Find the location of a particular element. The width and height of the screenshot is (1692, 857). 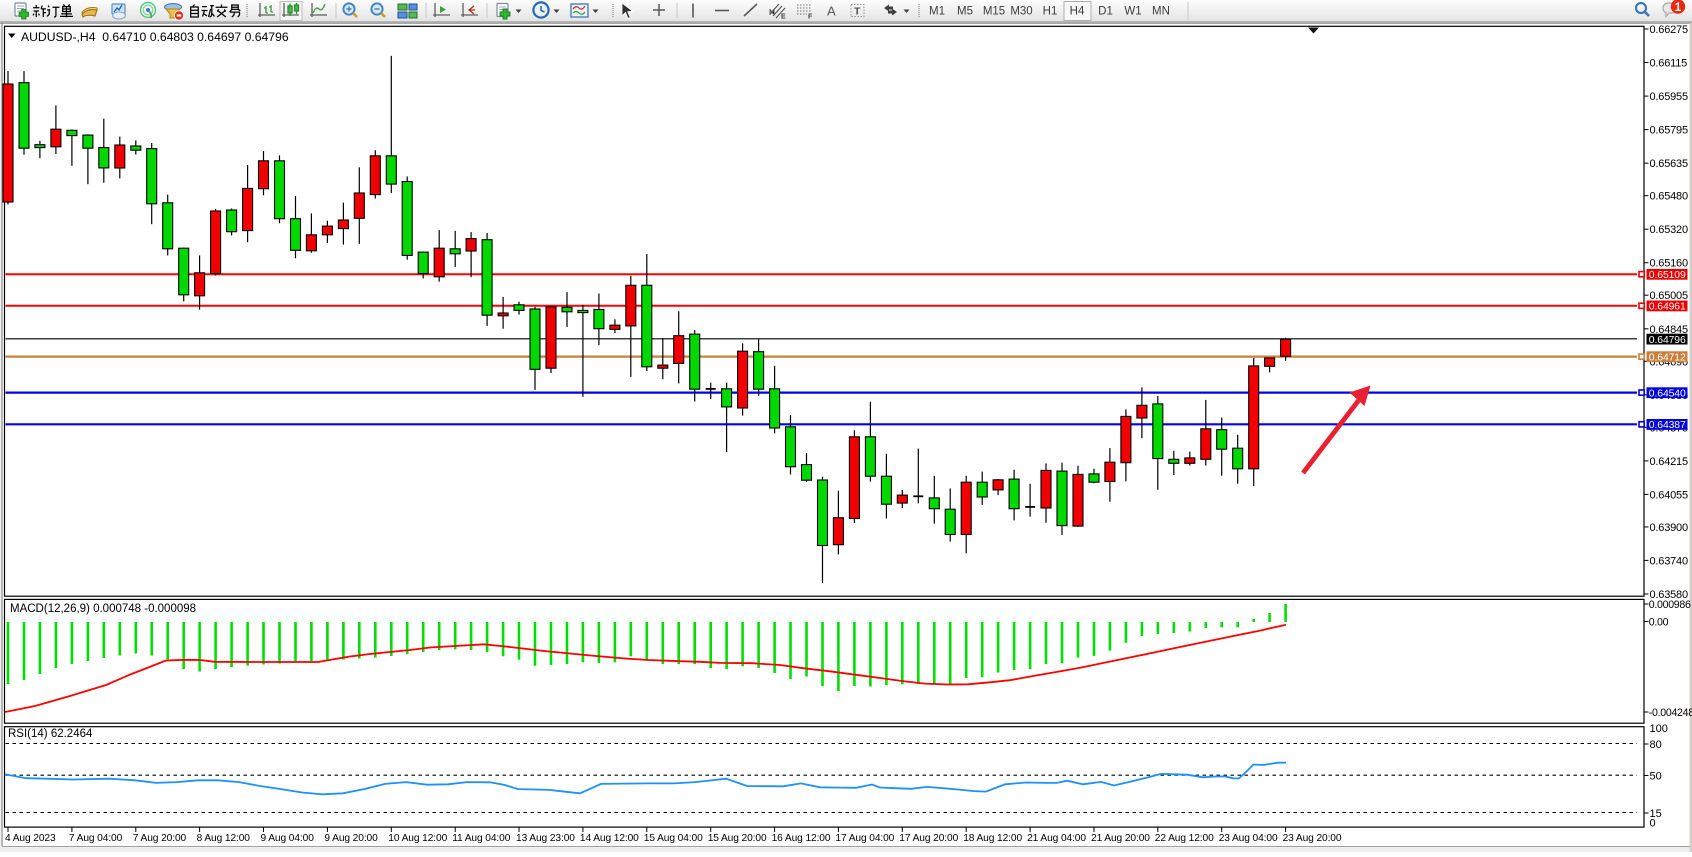

svg-text: 0.64540 is located at coordinates (1667, 393).